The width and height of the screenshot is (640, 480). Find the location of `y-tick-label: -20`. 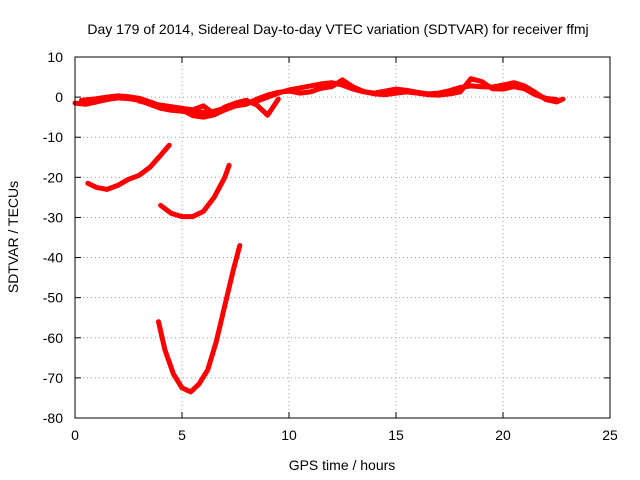

y-tick-label: -20 is located at coordinates (53, 177).